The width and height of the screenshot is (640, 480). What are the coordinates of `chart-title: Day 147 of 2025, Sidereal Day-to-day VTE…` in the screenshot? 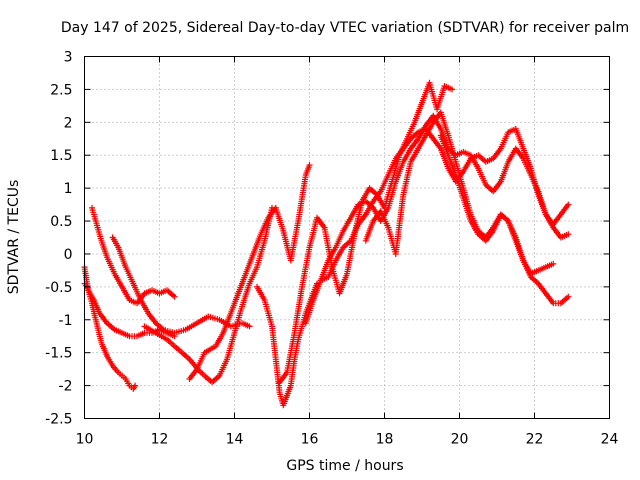 It's located at (345, 28).